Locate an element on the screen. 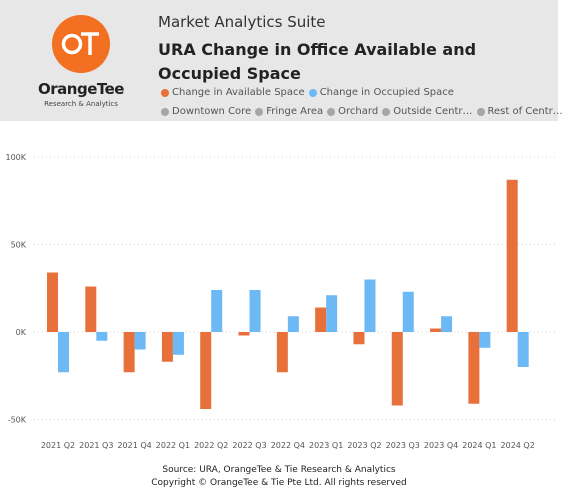 This screenshot has width=562, height=496. legend-label: Change in Occupied Space is located at coordinates (386, 92).